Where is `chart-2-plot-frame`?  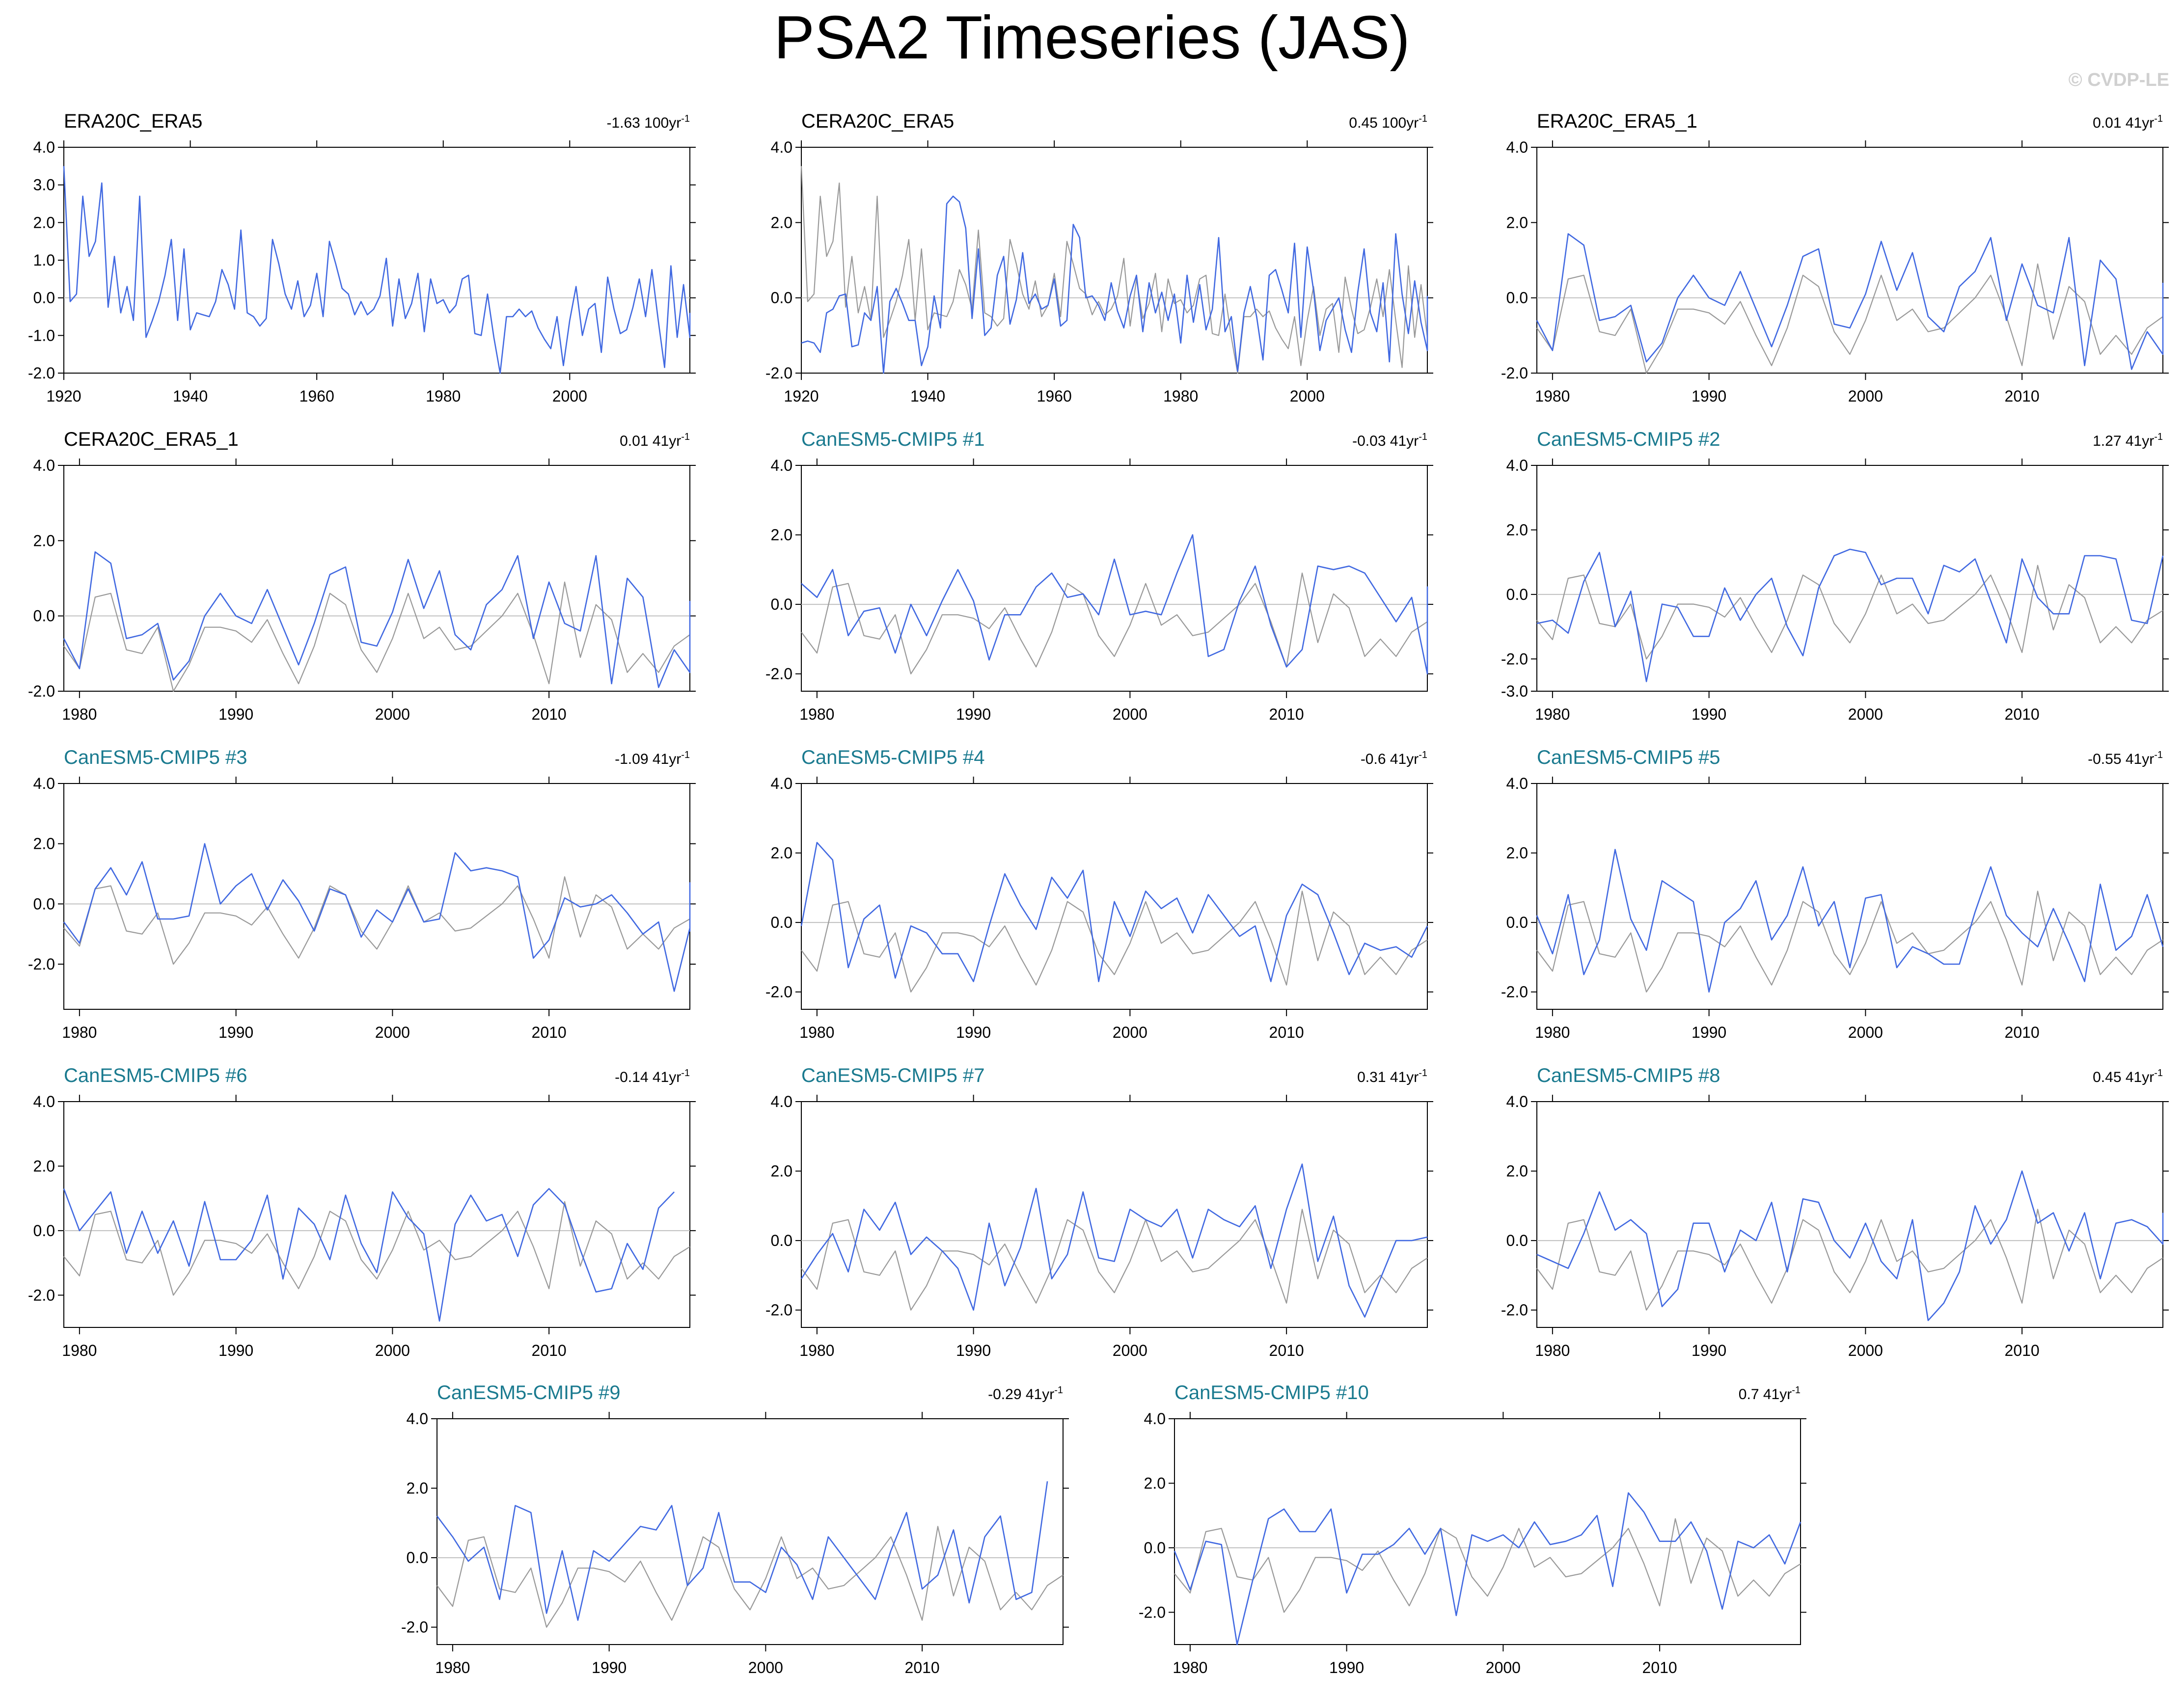
chart-2-plot-frame is located at coordinates (1114, 260).